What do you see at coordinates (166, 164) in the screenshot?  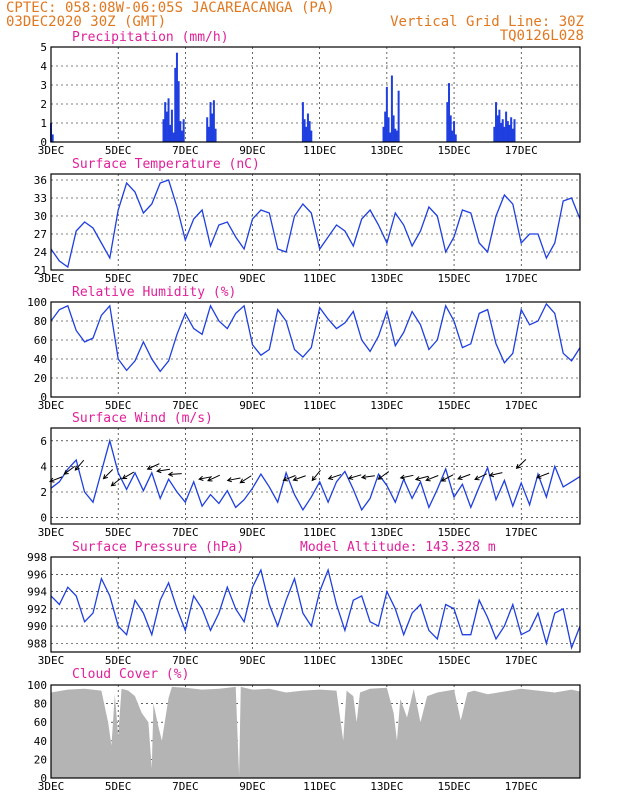 I see `panel-title: Surface Temperature (nC)` at bounding box center [166, 164].